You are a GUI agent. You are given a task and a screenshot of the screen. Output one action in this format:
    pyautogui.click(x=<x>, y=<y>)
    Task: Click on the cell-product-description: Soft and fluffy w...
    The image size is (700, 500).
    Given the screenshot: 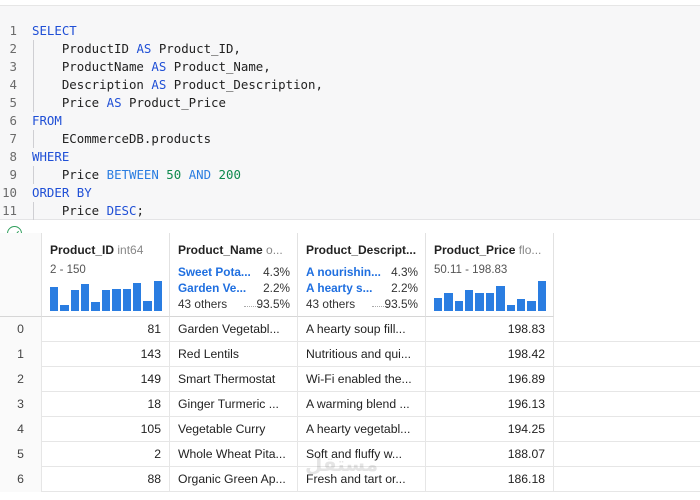 What is the action you would take?
    pyautogui.click(x=362, y=454)
    